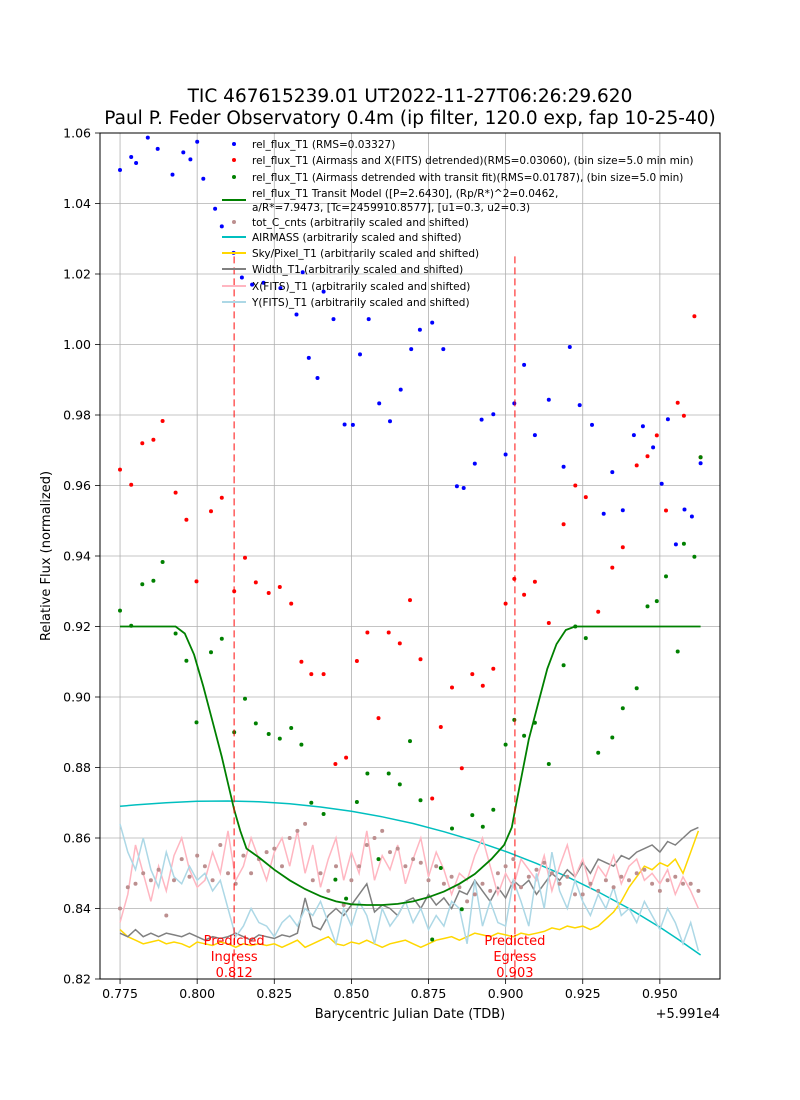 Image resolution: width=800 pixels, height=1100 pixels. What do you see at coordinates (514, 973) in the screenshot?
I see `annotation-text: 0.903` at bounding box center [514, 973].